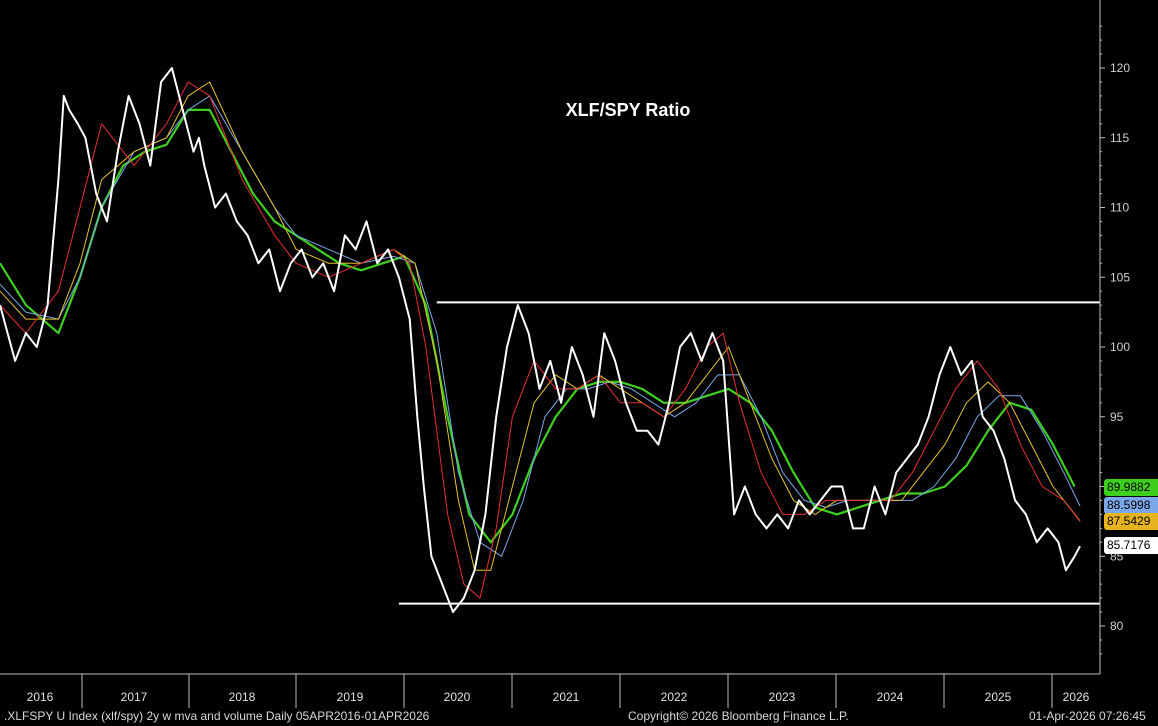  Describe the element at coordinates (738, 716) in the screenshot. I see `footer-copyright: Copyright© 2026 Bloomberg Finance L.P.` at that location.